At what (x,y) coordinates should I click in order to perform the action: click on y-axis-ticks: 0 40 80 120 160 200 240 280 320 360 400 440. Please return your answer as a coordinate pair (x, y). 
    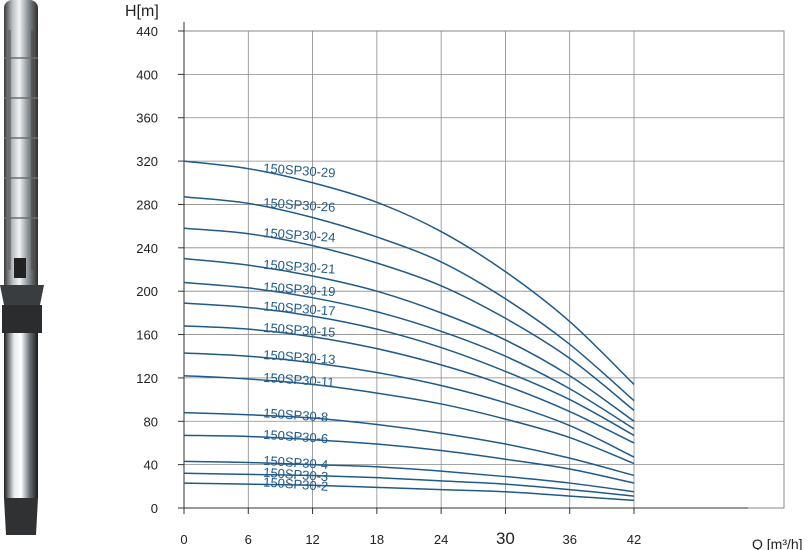
    Looking at the image, I should click on (160, 270).